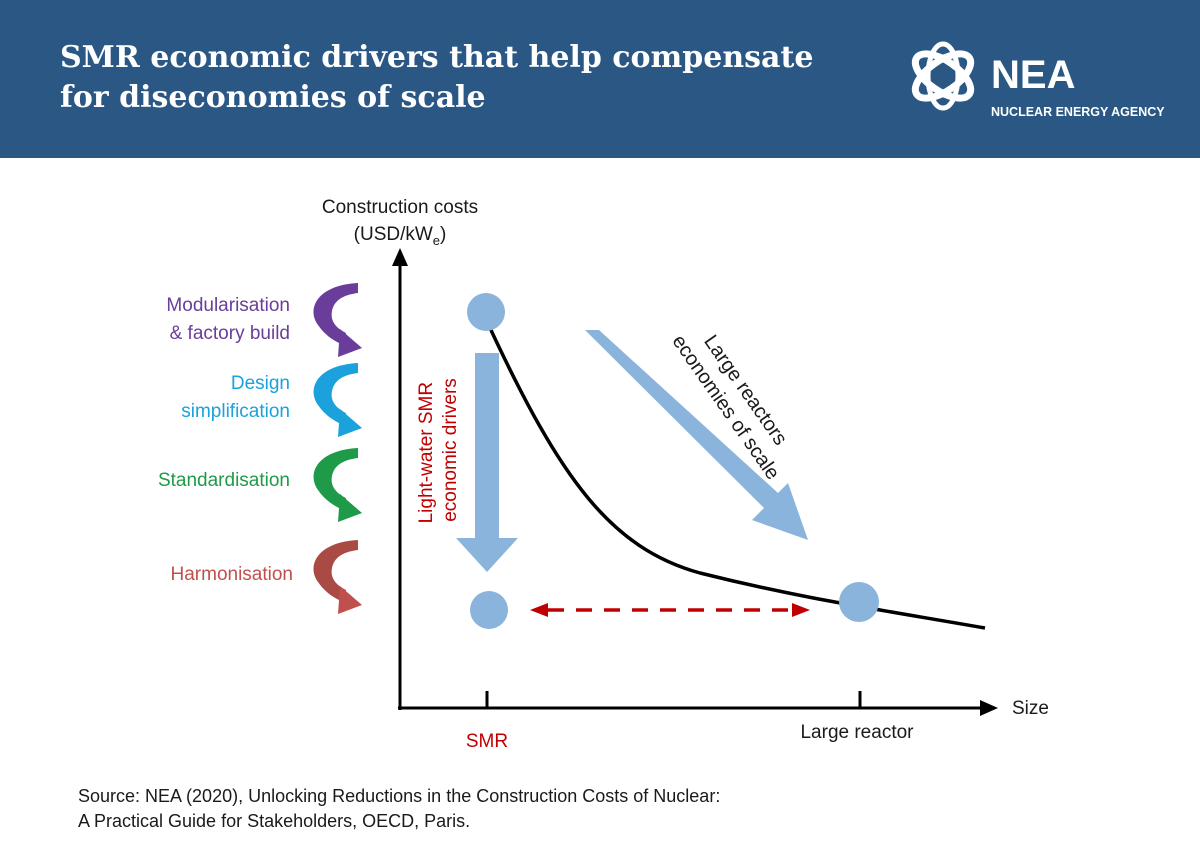 This screenshot has width=1200, height=857. I want to click on x-axis-arrowhead, so click(989, 708).